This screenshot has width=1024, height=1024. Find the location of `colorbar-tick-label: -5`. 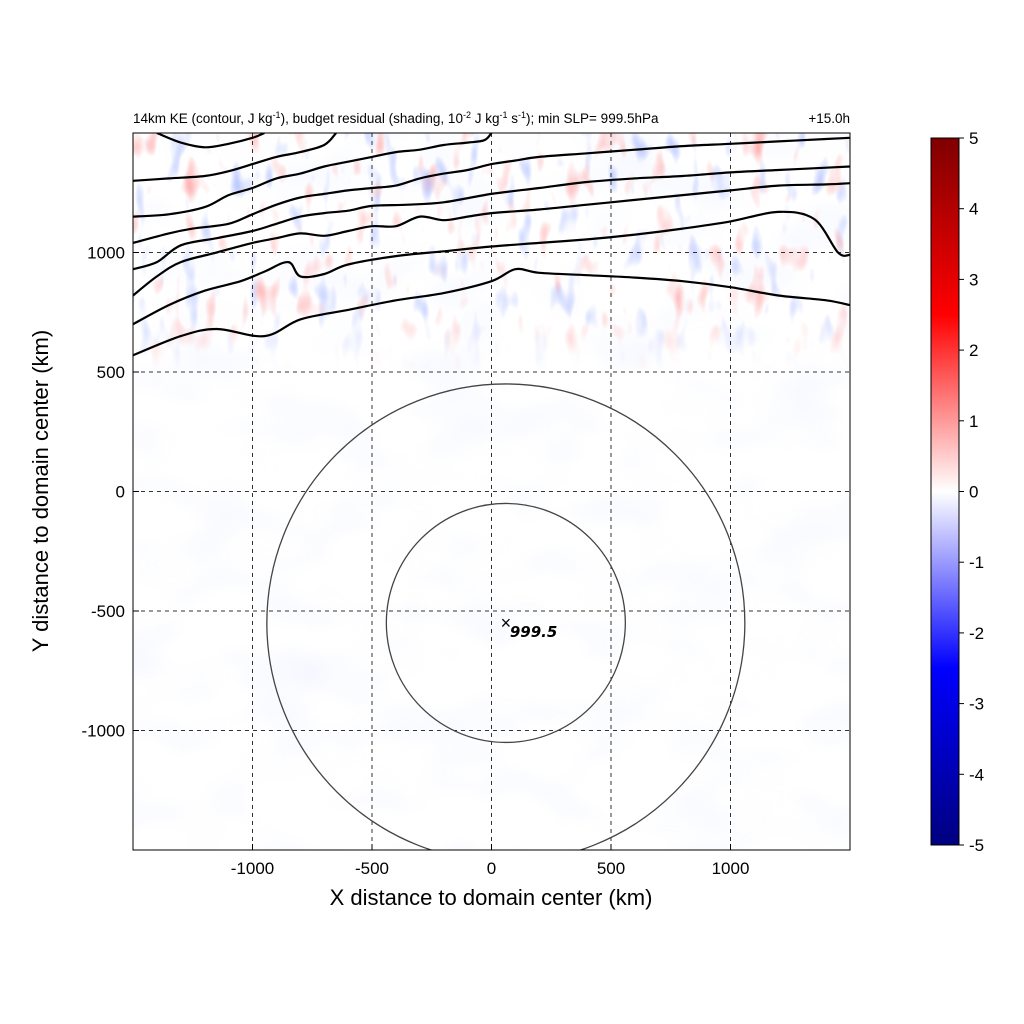

colorbar-tick-label: -5 is located at coordinates (976, 845).